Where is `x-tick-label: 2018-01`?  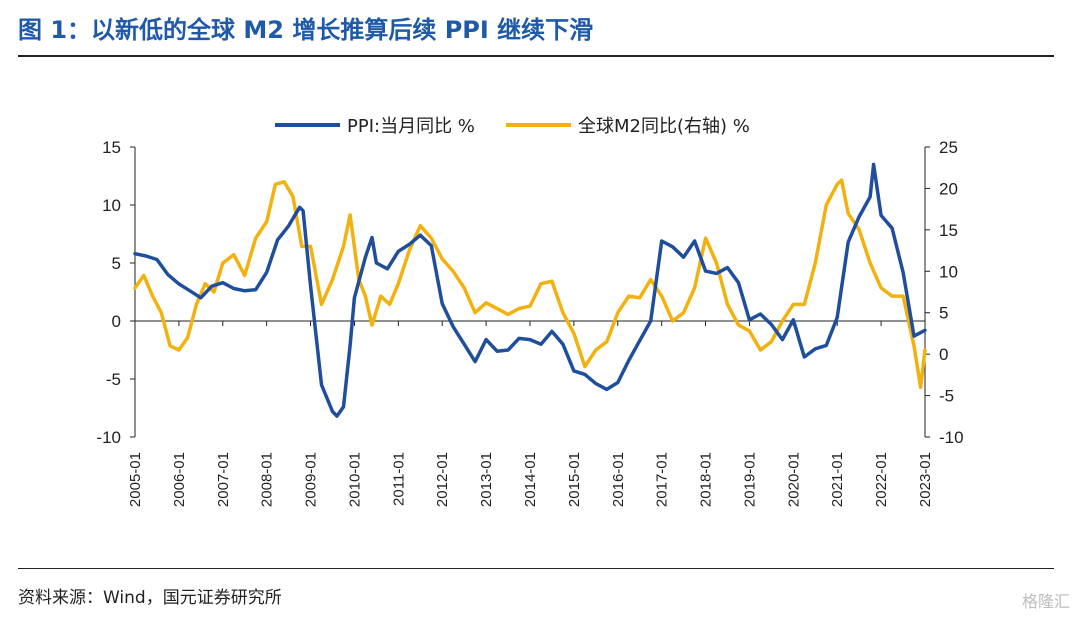
x-tick-label: 2018-01 is located at coordinates (706, 479).